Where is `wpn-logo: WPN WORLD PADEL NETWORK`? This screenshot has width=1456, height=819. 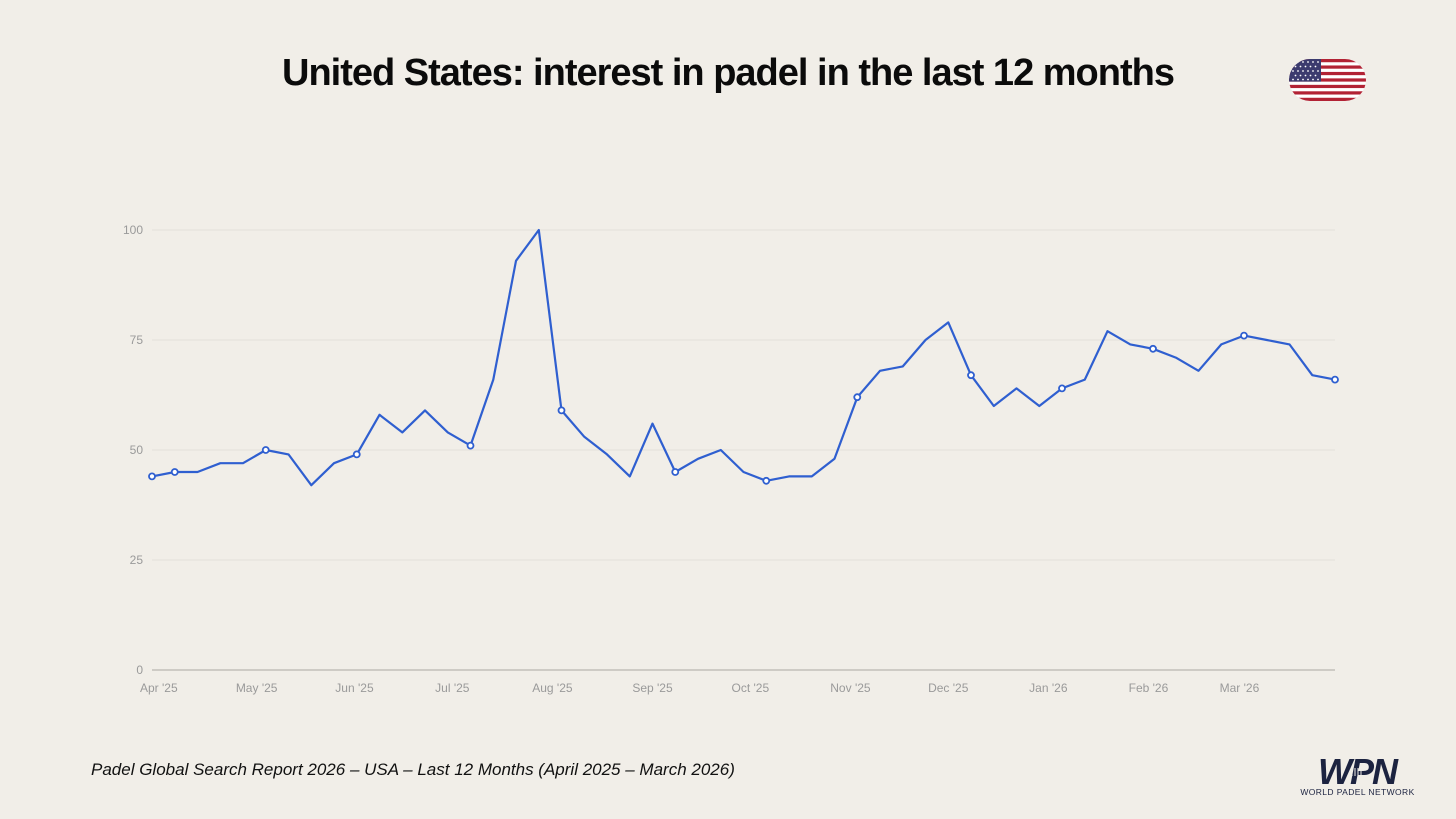 wpn-logo: WPN WORLD PADEL NETWORK is located at coordinates (1357, 777).